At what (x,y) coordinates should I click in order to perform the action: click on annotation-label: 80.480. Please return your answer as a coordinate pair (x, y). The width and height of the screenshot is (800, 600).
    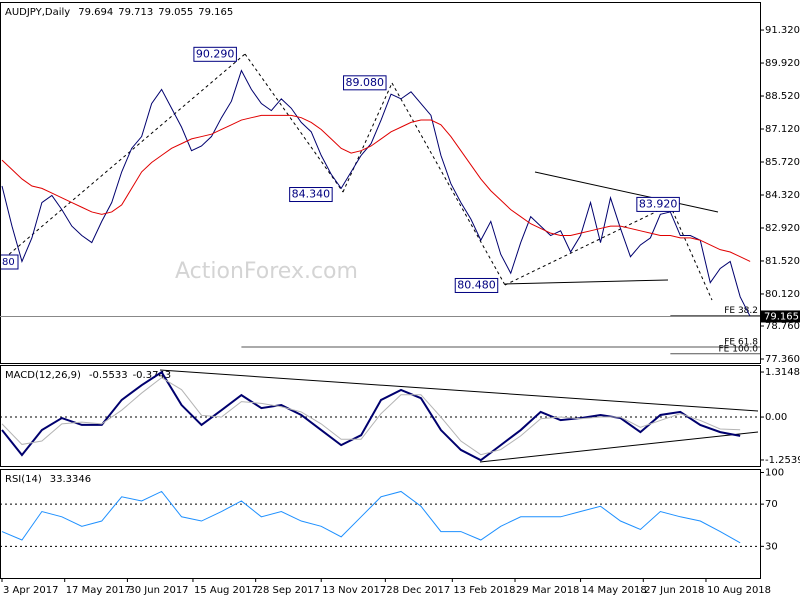
    Looking at the image, I should click on (476, 284).